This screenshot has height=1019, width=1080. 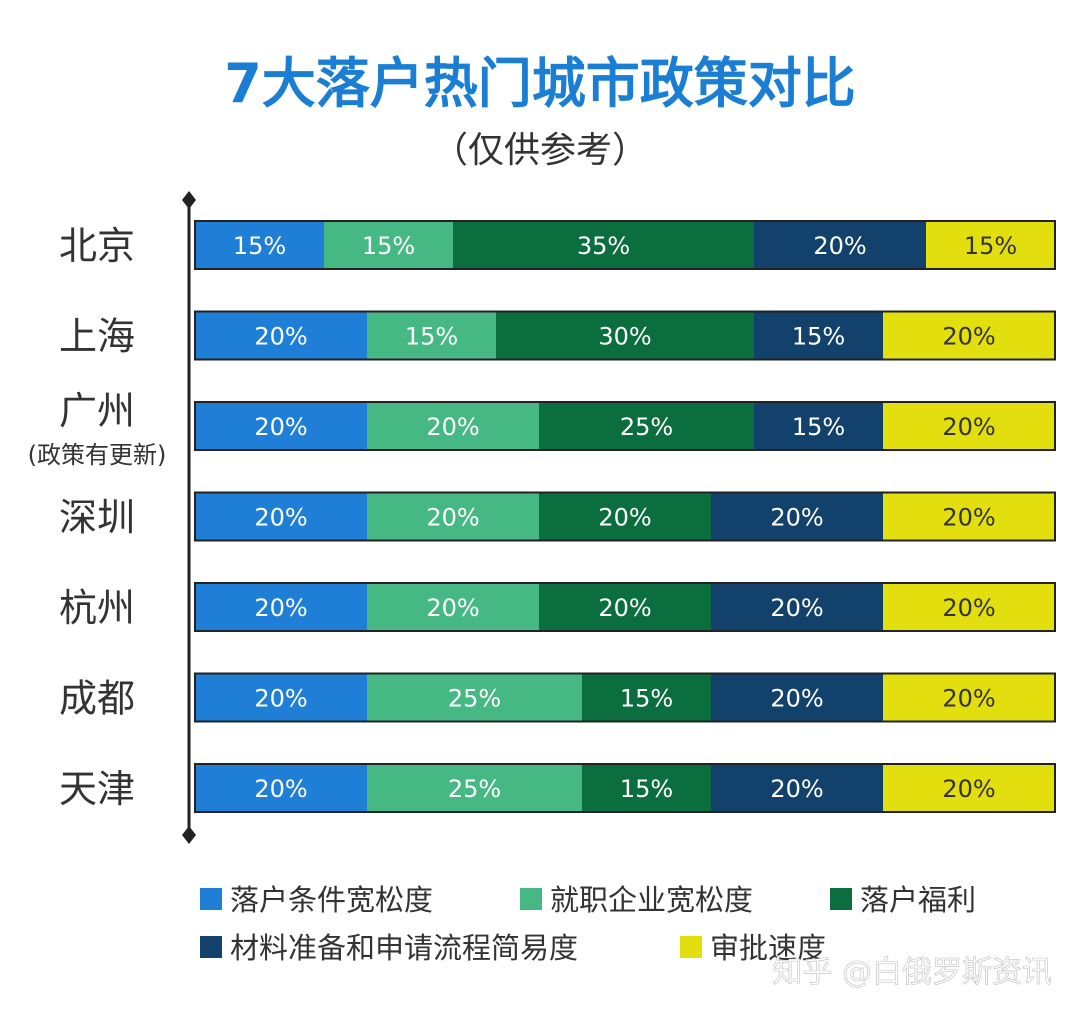 I want to click on legend-label: 落户条件宽松度, so click(x=331, y=900).